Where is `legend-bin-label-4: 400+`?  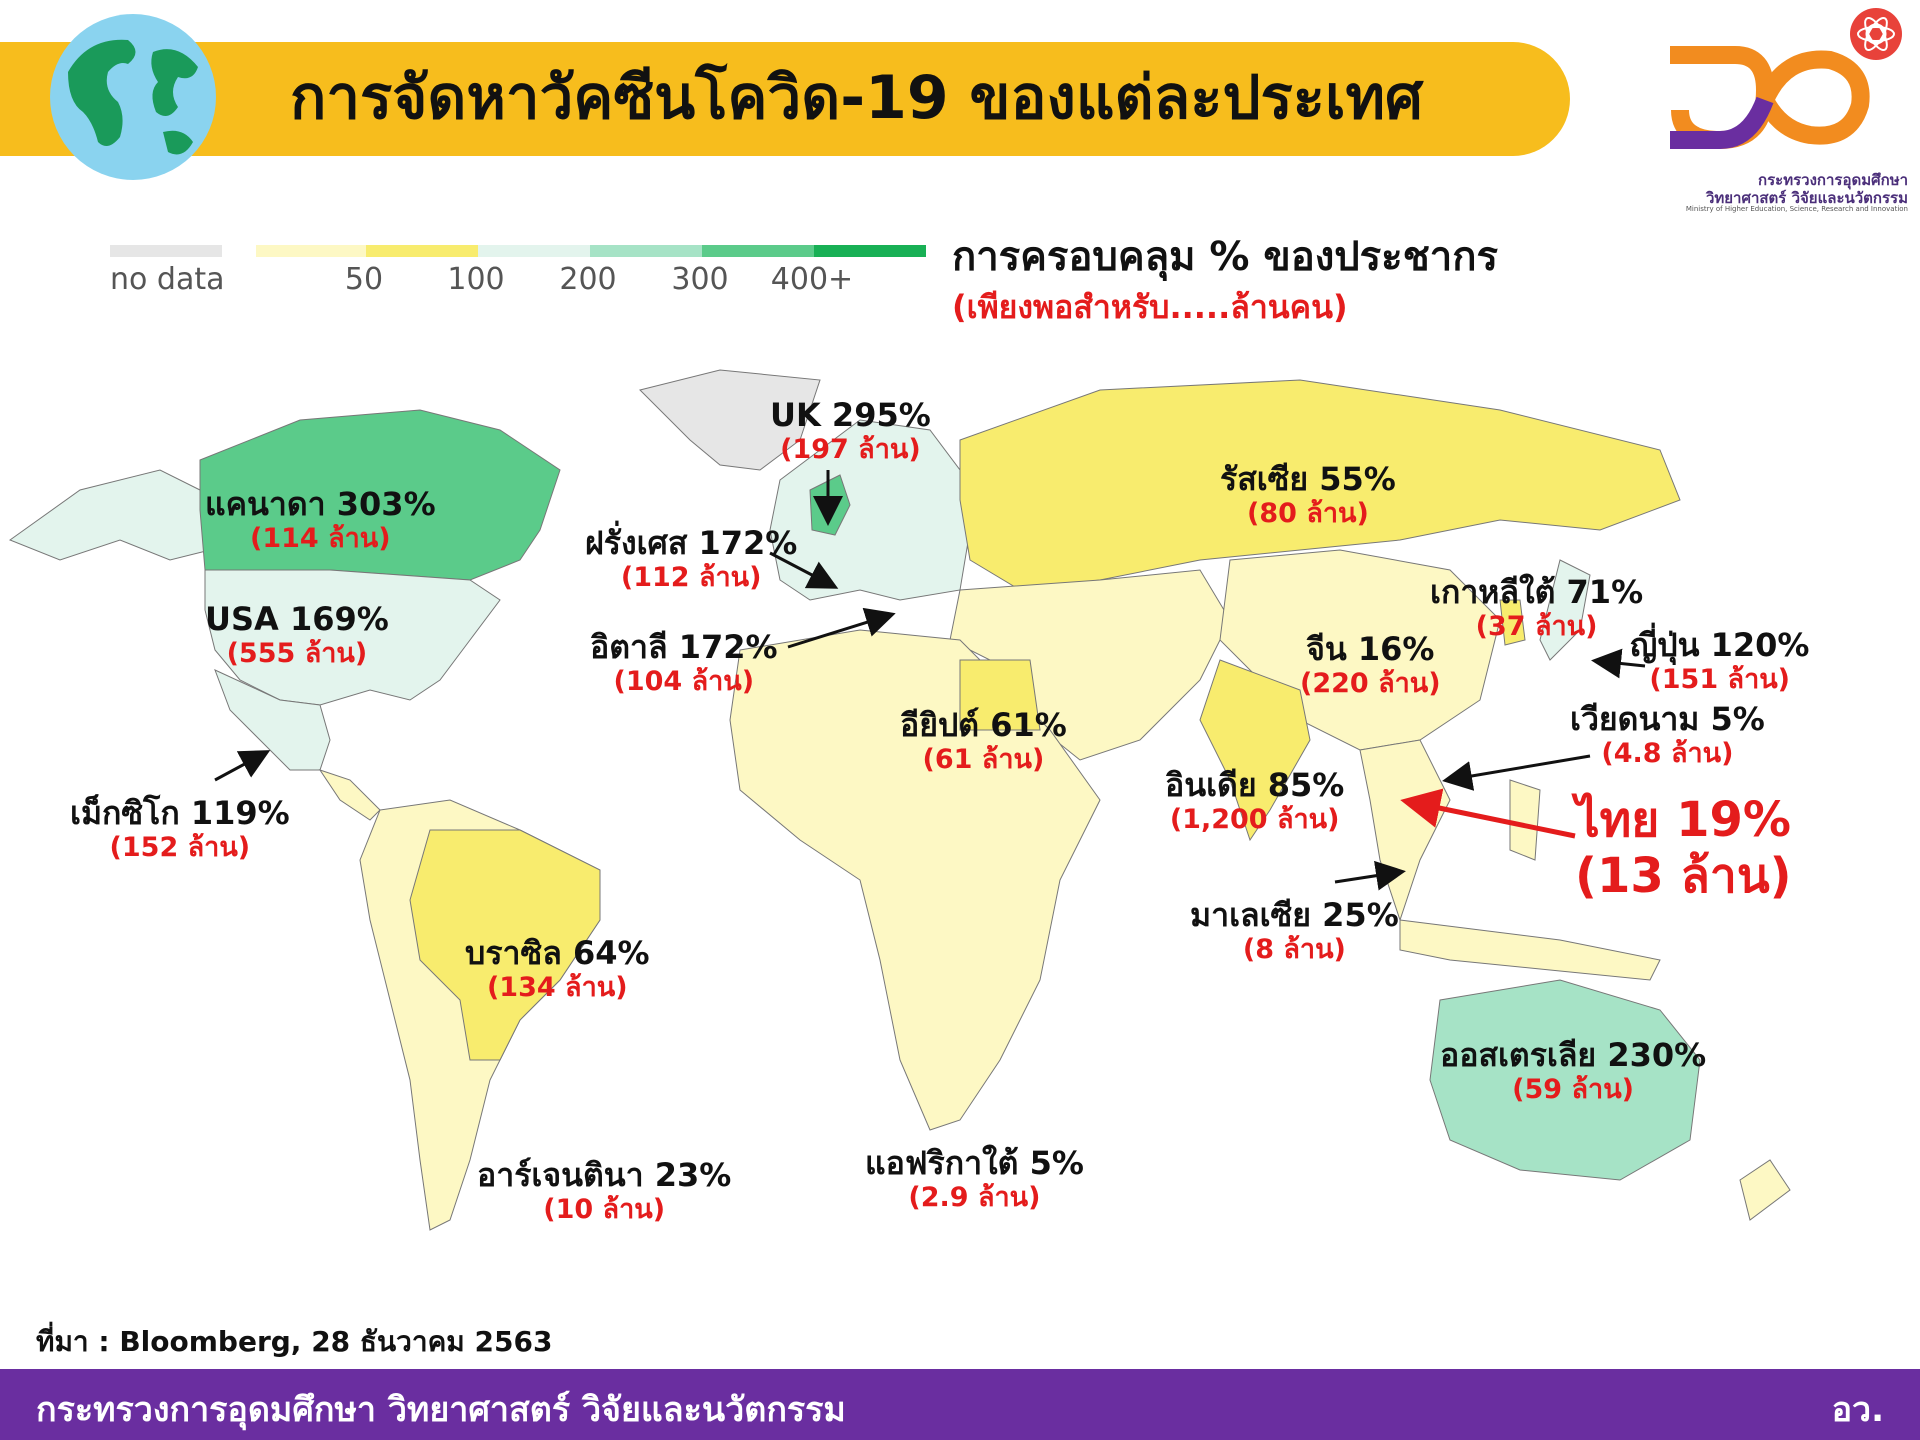 legend-bin-label-4: 400+ is located at coordinates (812, 279).